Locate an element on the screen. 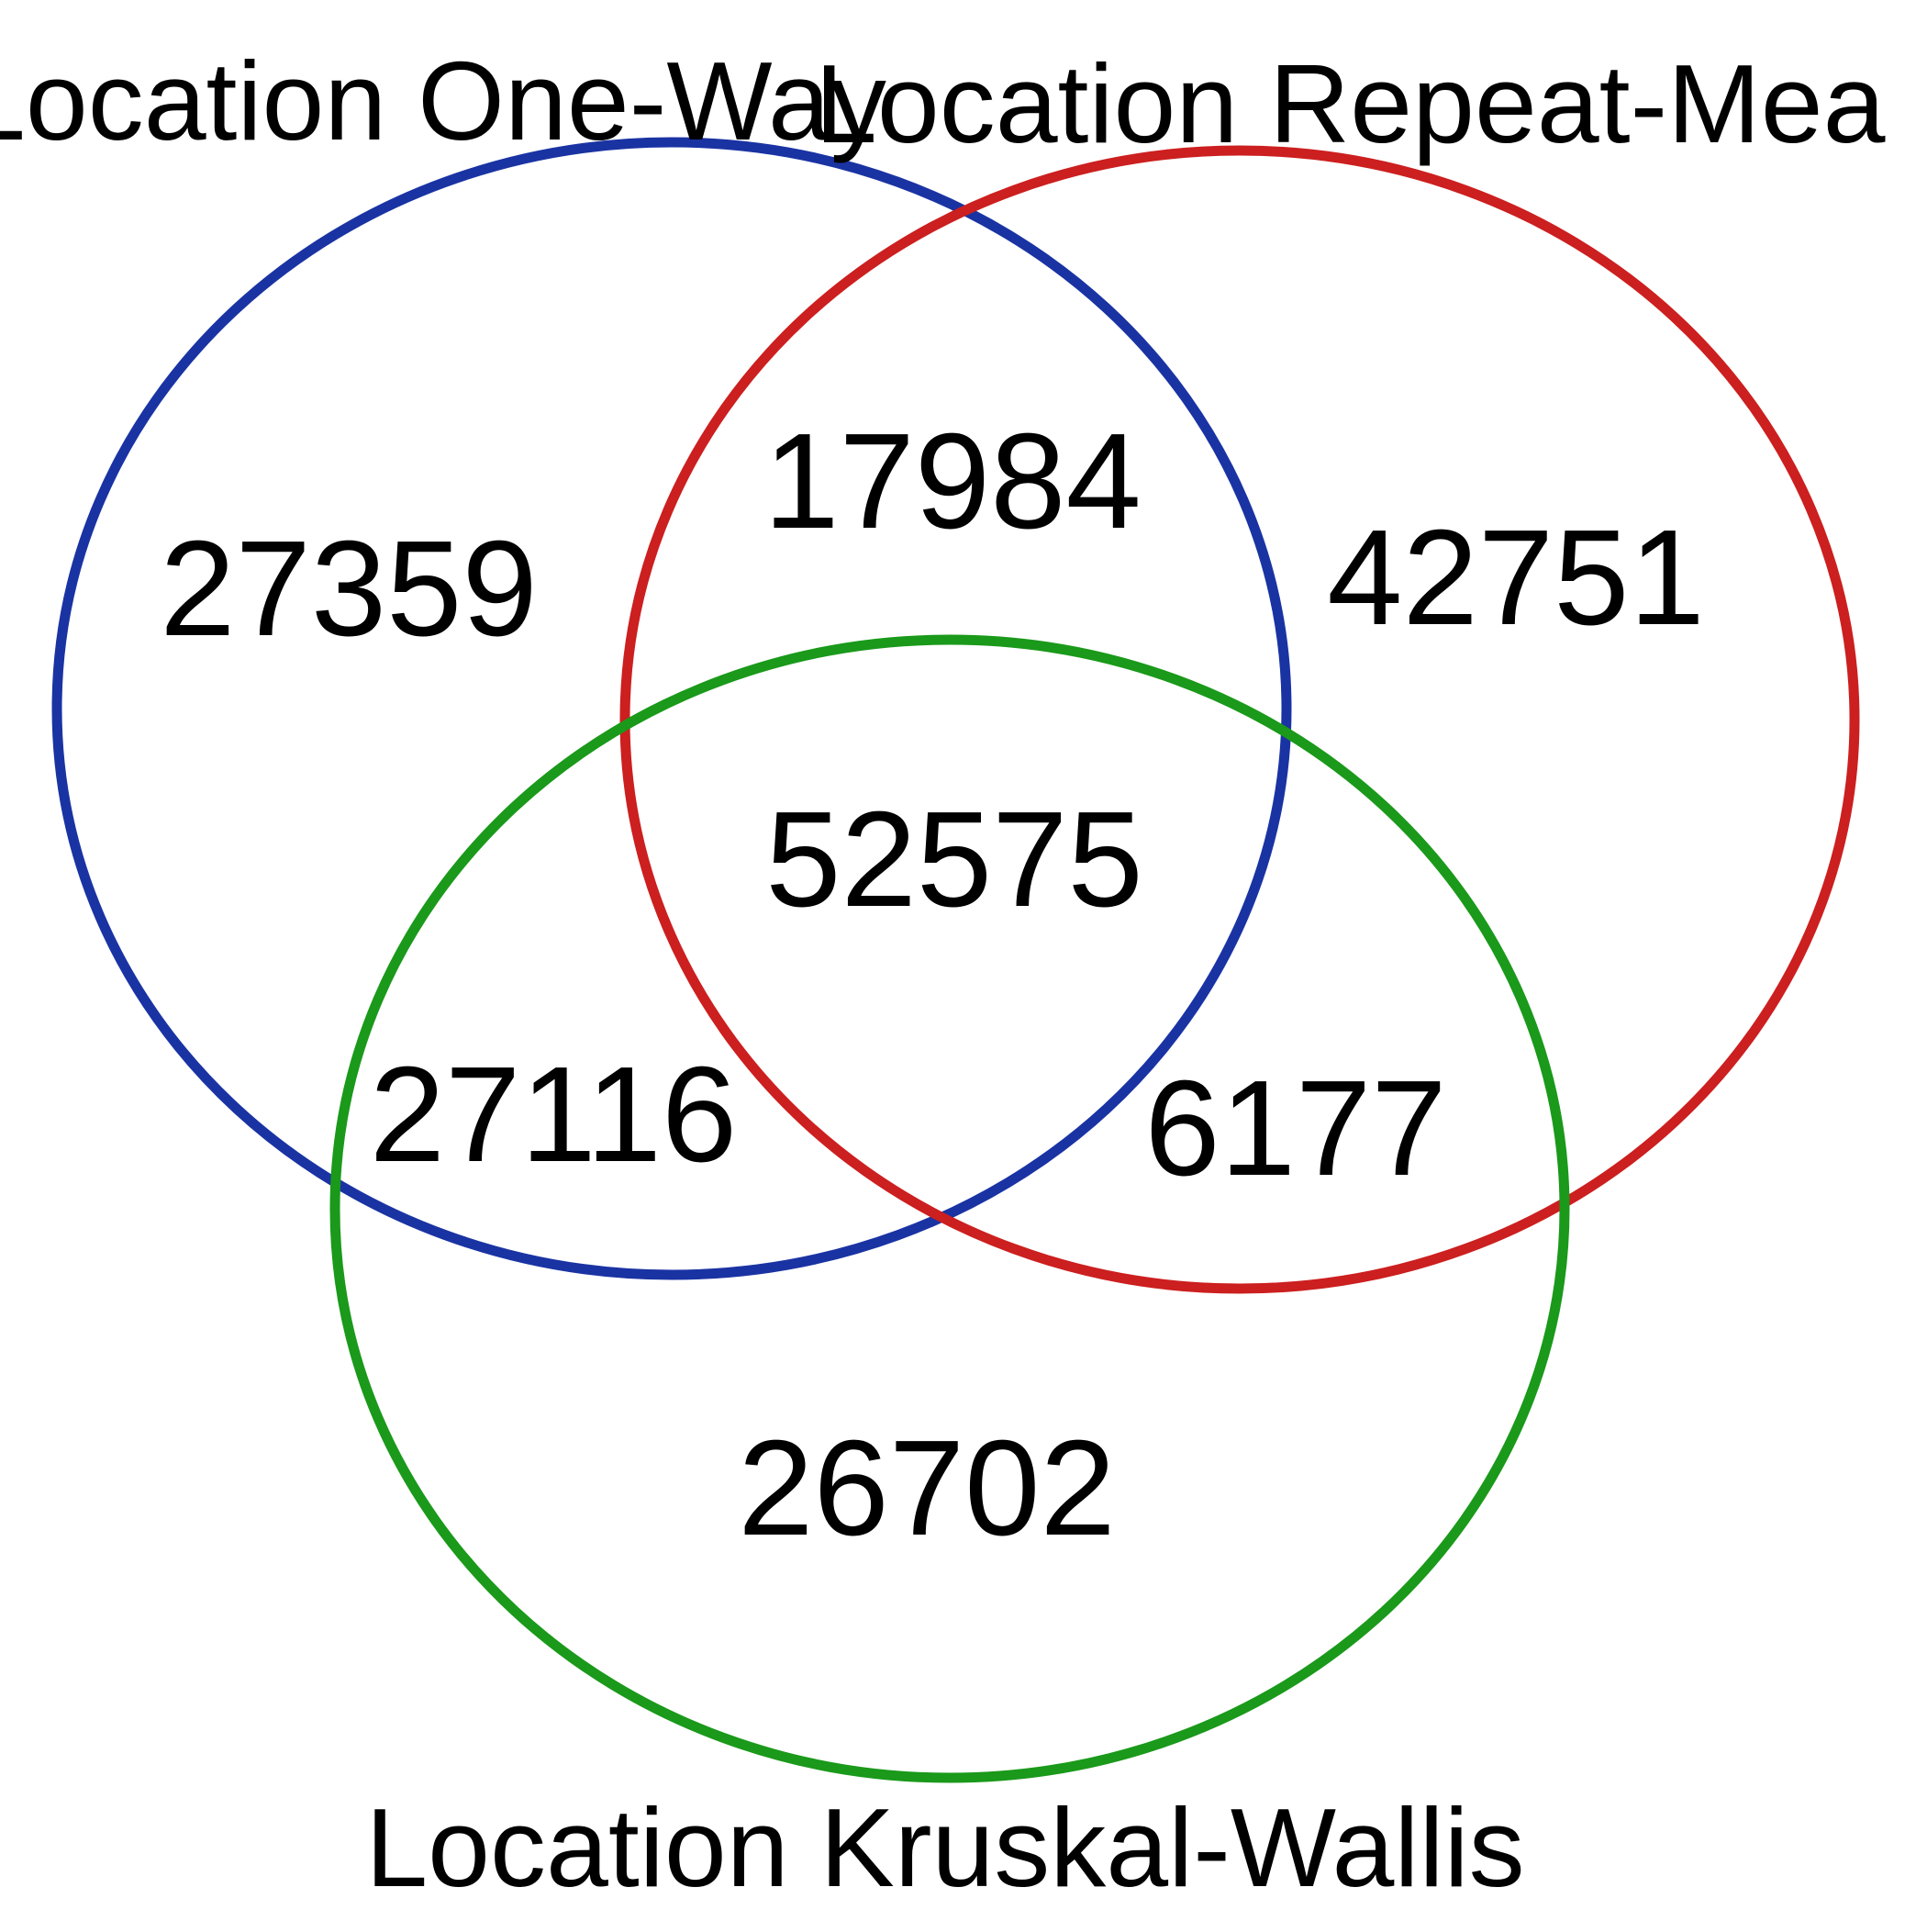 This screenshot has height=1932, width=1916. region-count-one-way-and-repeat-measures: 17984 is located at coordinates (952, 482).